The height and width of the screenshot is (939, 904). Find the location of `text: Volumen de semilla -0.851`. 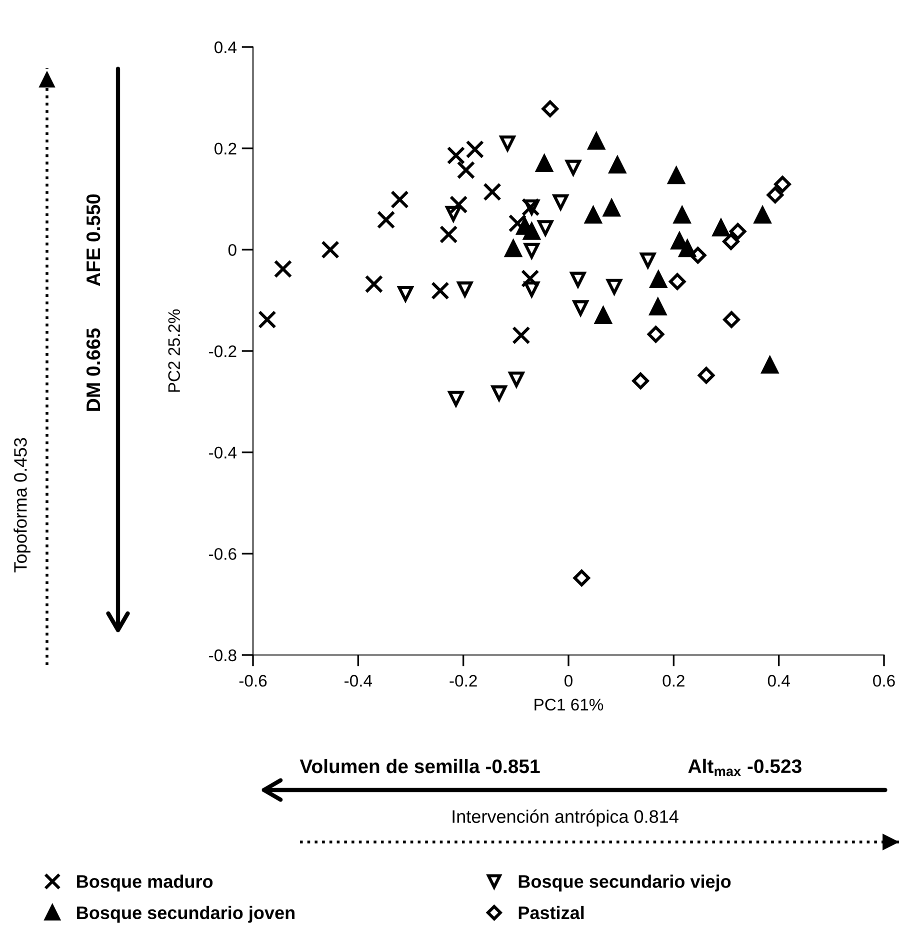

text: Volumen de semilla -0.851 is located at coordinates (420, 766).